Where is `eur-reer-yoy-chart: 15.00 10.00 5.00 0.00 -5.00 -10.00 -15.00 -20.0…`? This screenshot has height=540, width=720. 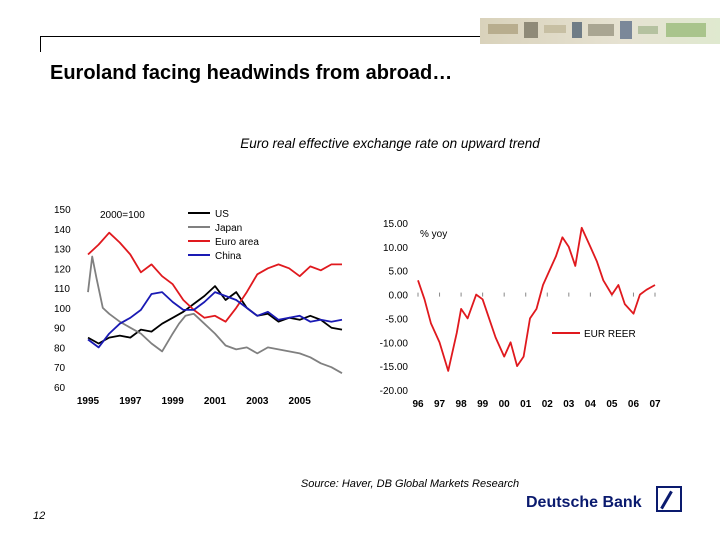
eur-reer-yoy-chart: 15.00 10.00 5.00 0.00 -5.00 -10.00 -15.00 -20.0… is located at coordinates (520, 314).